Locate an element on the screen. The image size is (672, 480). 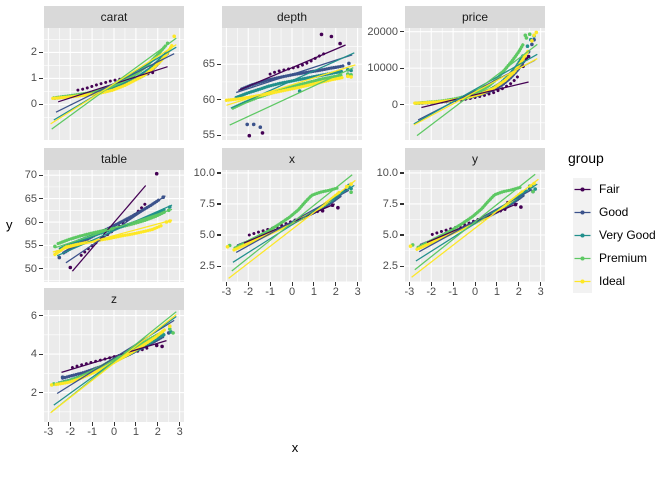
facet-panel-x is located at coordinates (292, 226).